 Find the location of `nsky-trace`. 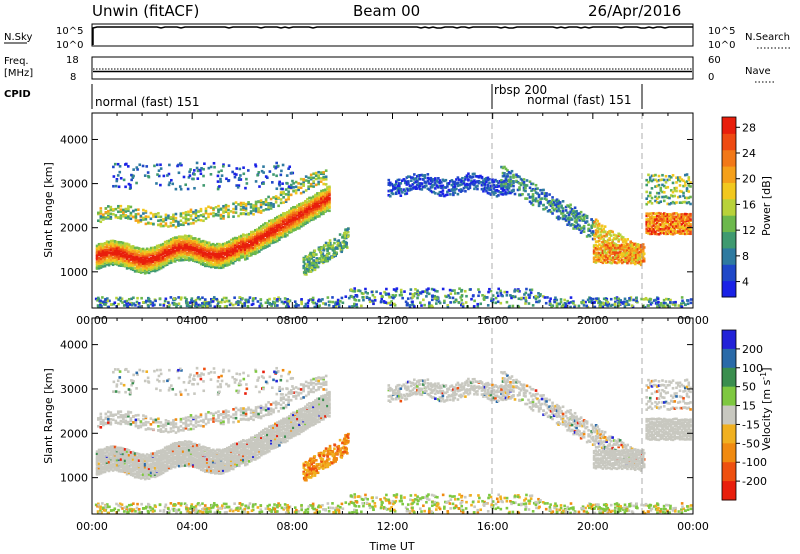

nsky-trace is located at coordinates (392, 35).